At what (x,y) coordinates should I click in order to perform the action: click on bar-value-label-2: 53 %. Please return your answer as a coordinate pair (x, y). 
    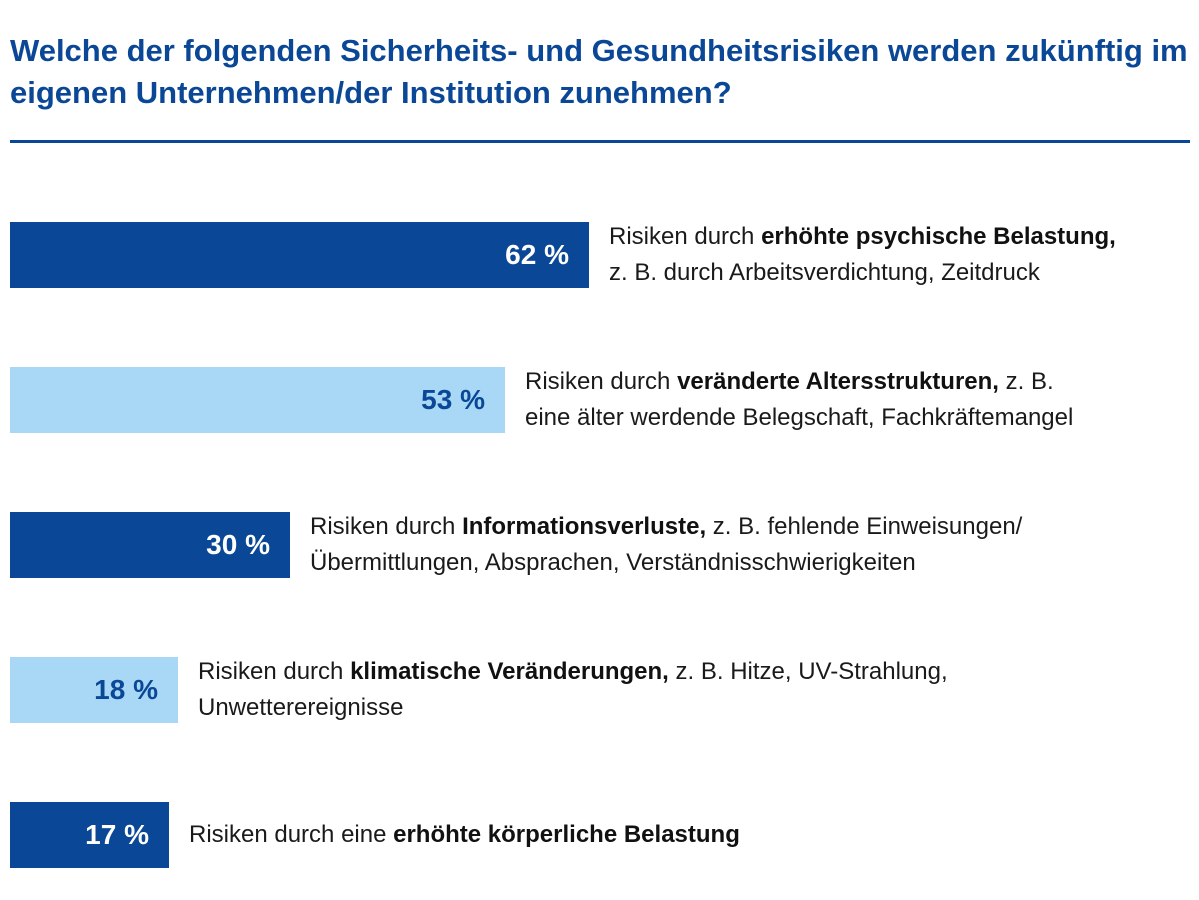
    Looking at the image, I should click on (453, 399).